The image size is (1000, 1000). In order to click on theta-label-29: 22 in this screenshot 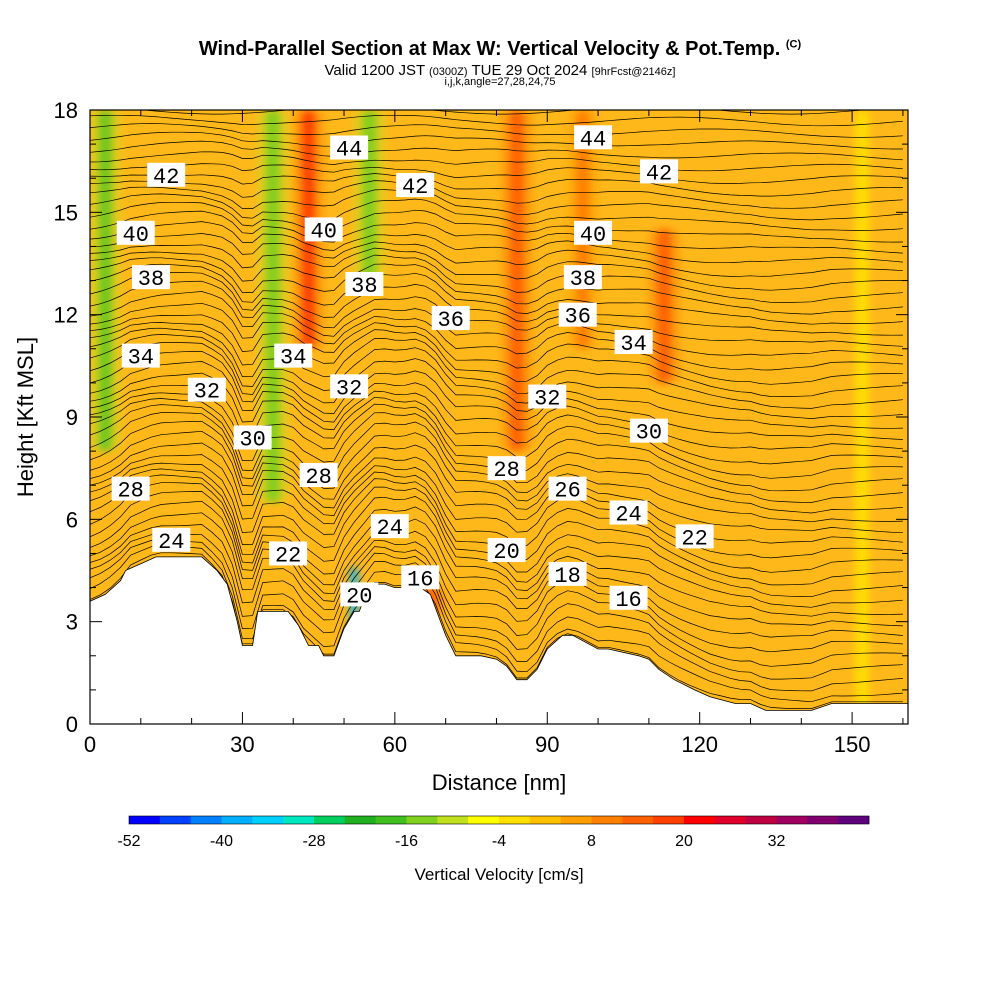, I will do `click(694, 537)`.